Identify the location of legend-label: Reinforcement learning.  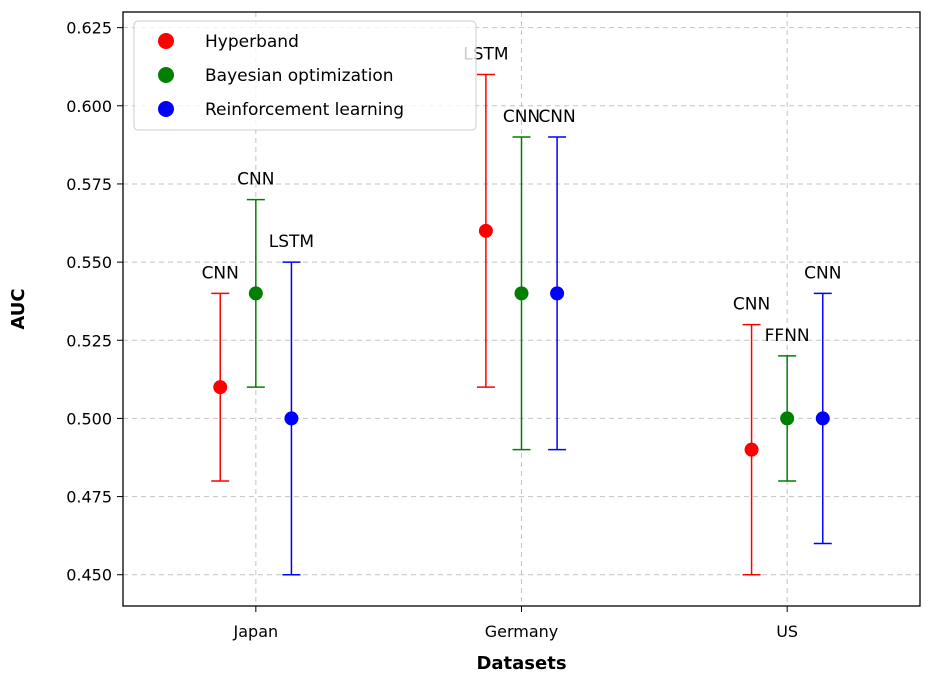
(304, 110).